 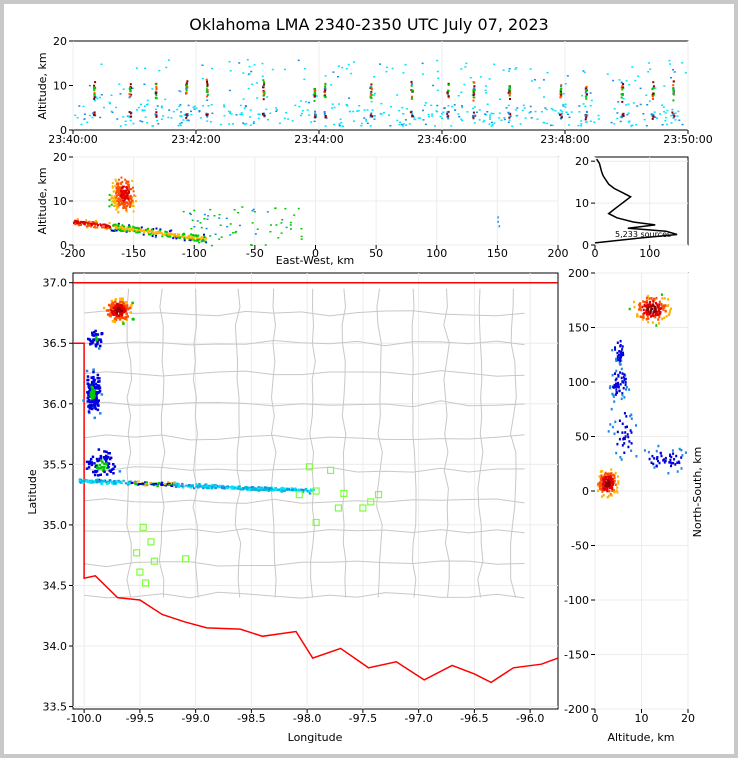 What do you see at coordinates (578, 328) in the screenshot?
I see `north-south-y-tick-label: 150` at bounding box center [578, 328].